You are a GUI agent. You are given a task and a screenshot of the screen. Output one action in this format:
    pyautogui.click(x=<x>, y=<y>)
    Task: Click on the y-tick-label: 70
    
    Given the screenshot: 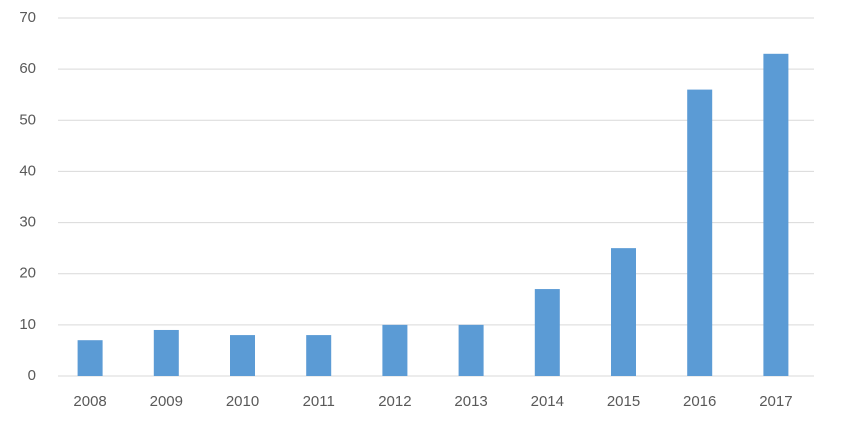 What is the action you would take?
    pyautogui.click(x=27, y=17)
    